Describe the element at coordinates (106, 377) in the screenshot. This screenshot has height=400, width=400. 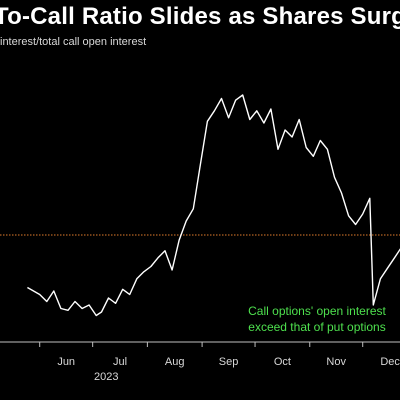
I see `x-axis-year-label: 2023` at that location.